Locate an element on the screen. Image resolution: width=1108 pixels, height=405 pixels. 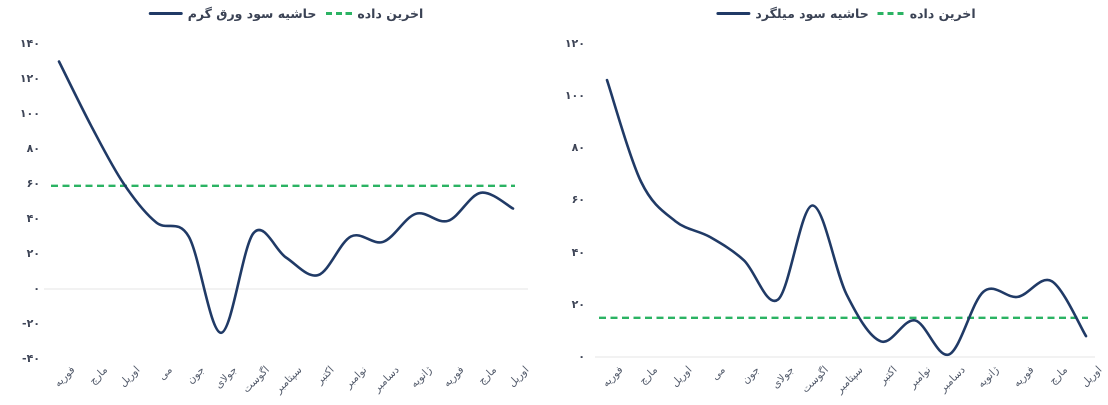
series-label: حاشیه سود میلگرد is located at coordinates (812, 13).